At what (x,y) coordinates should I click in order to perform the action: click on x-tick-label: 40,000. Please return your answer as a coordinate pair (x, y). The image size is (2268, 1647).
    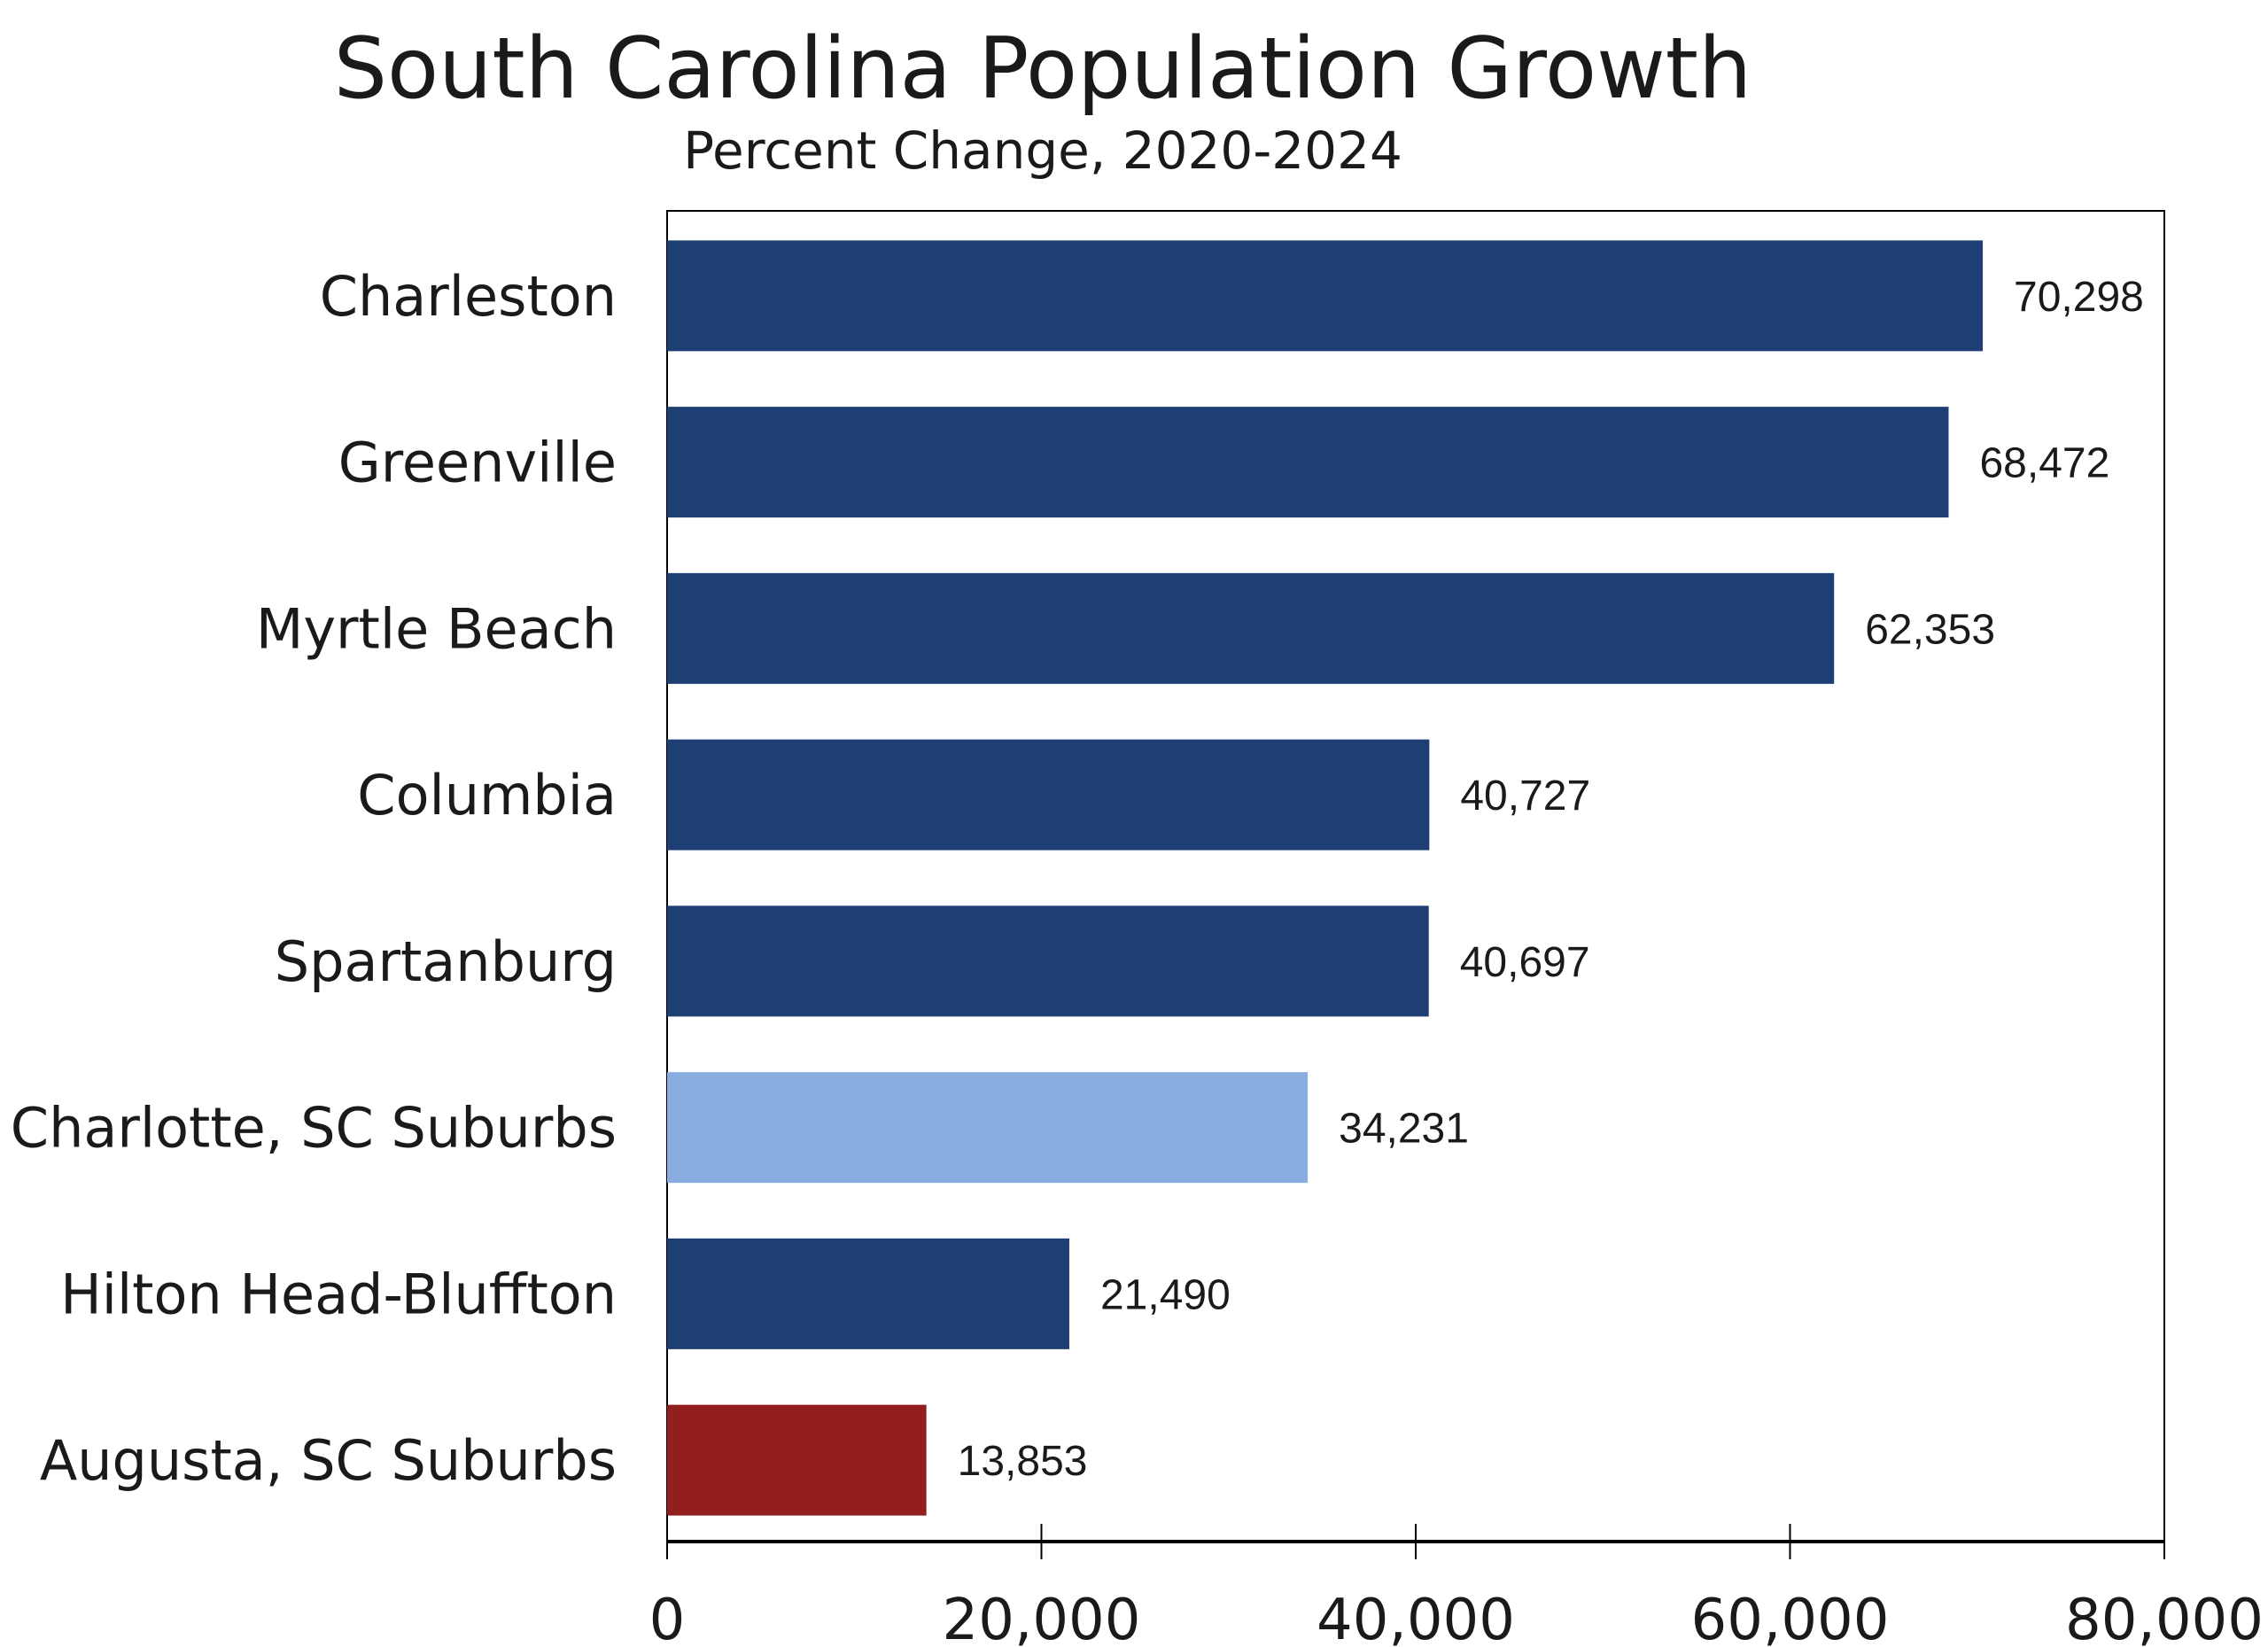
    Looking at the image, I should click on (1416, 1617).